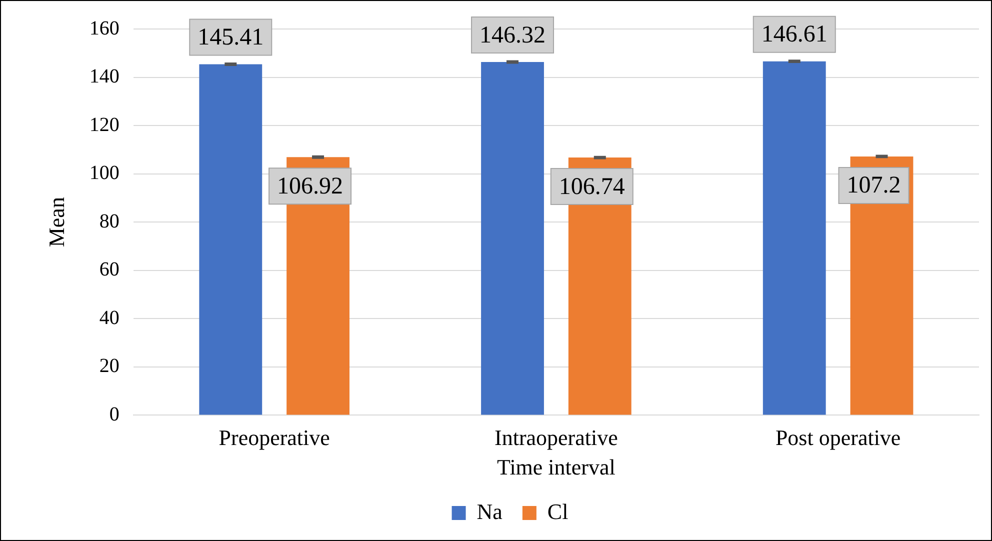 This screenshot has height=541, width=992. Describe the element at coordinates (104, 173) in the screenshot. I see `y-tick-label: 100` at that location.